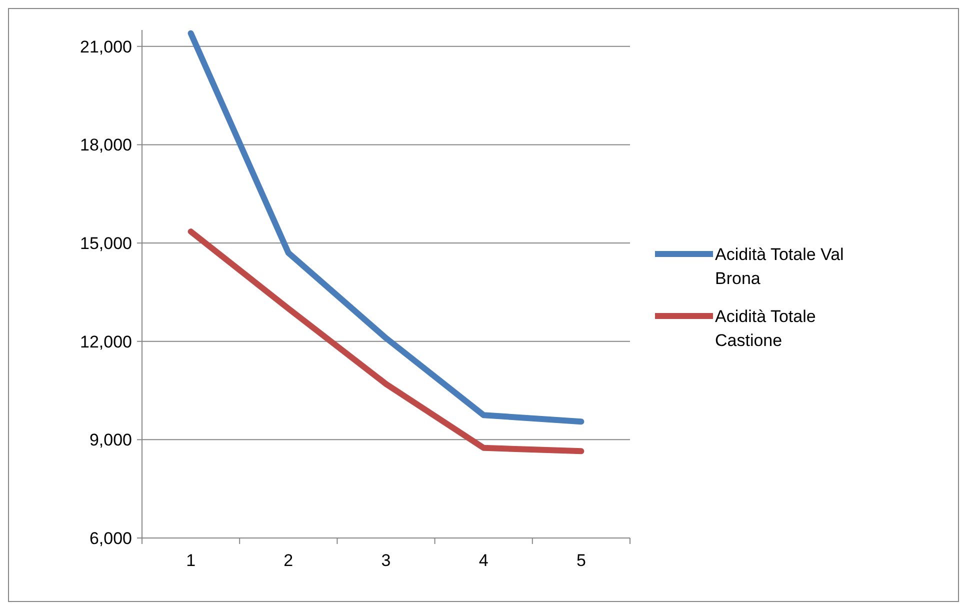 Image resolution: width=967 pixels, height=610 pixels. Describe the element at coordinates (110, 440) in the screenshot. I see `y-tick-label: 9,000` at that location.